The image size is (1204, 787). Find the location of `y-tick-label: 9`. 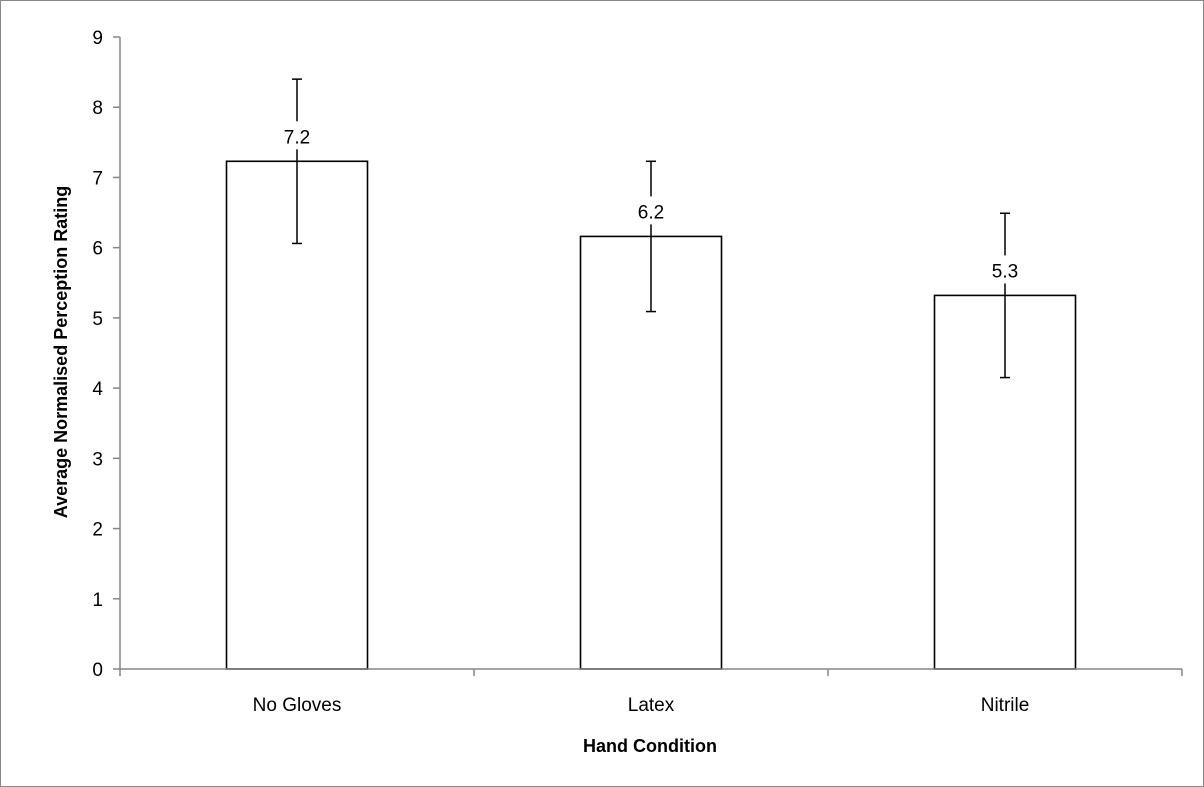

y-tick-label: 9 is located at coordinates (97, 38).